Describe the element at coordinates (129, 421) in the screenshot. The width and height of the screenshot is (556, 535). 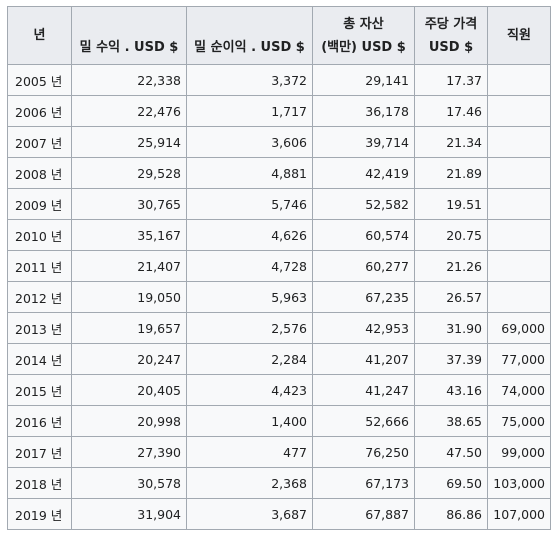
I see `cell-revenue: 20,998` at that location.